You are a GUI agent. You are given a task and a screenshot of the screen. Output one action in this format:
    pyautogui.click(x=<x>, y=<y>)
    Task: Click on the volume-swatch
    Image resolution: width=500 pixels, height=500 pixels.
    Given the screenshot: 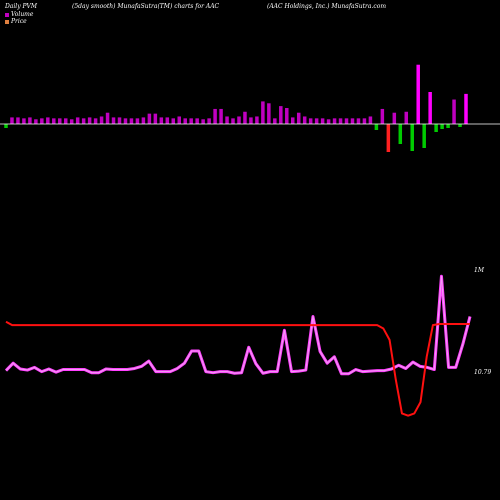 What is the action you would take?
    pyautogui.click(x=7, y=14)
    